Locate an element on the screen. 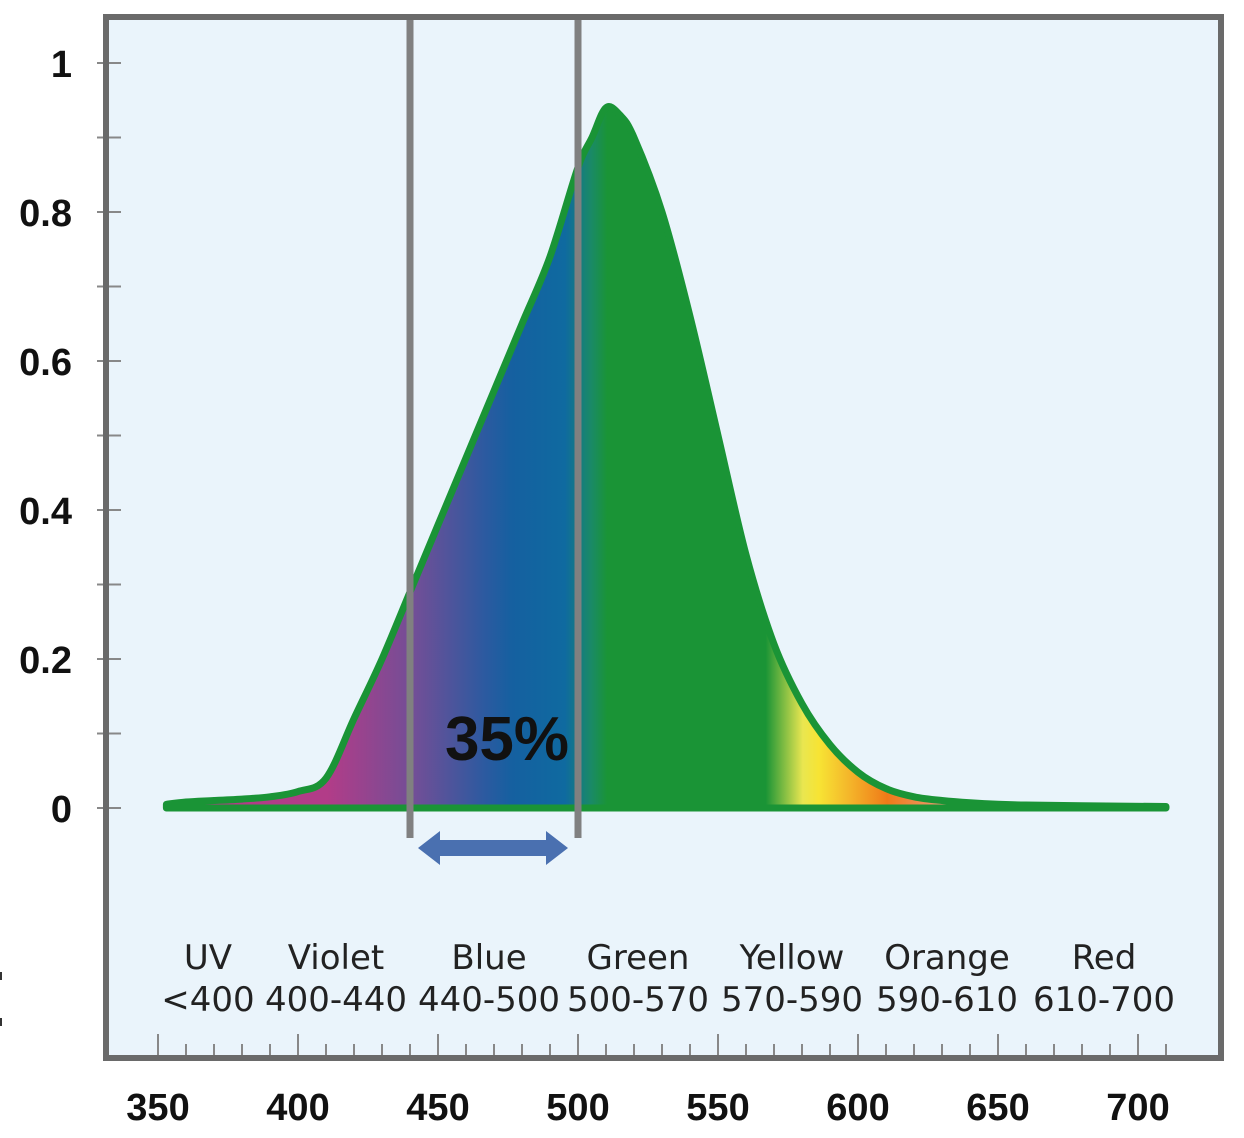  band-range: 590-610 is located at coordinates (947, 1000).